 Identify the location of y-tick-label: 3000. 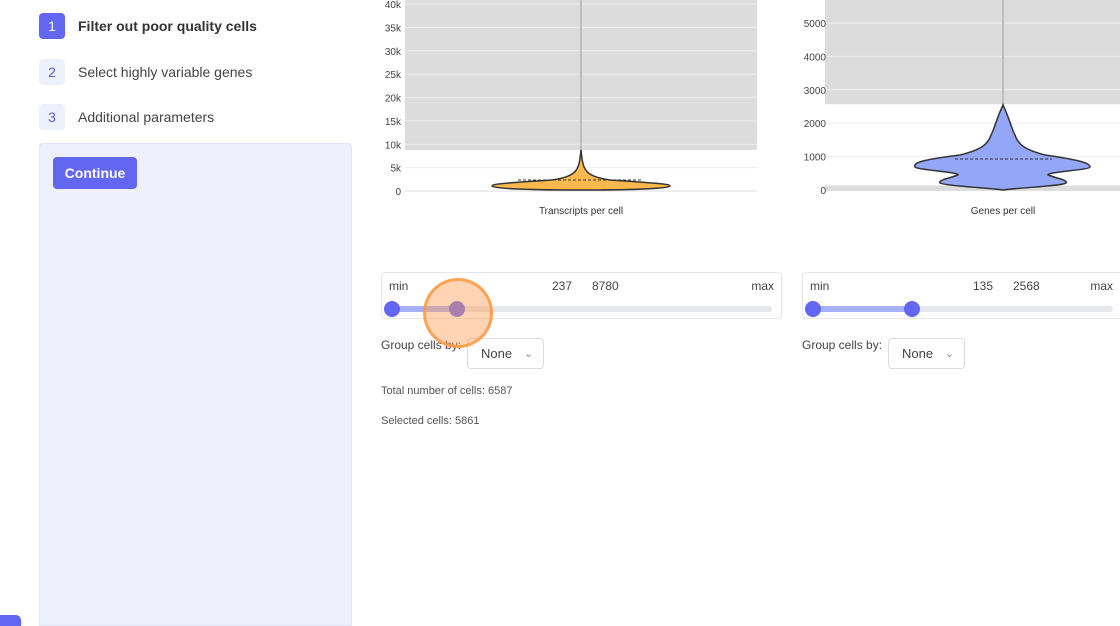
(815, 91).